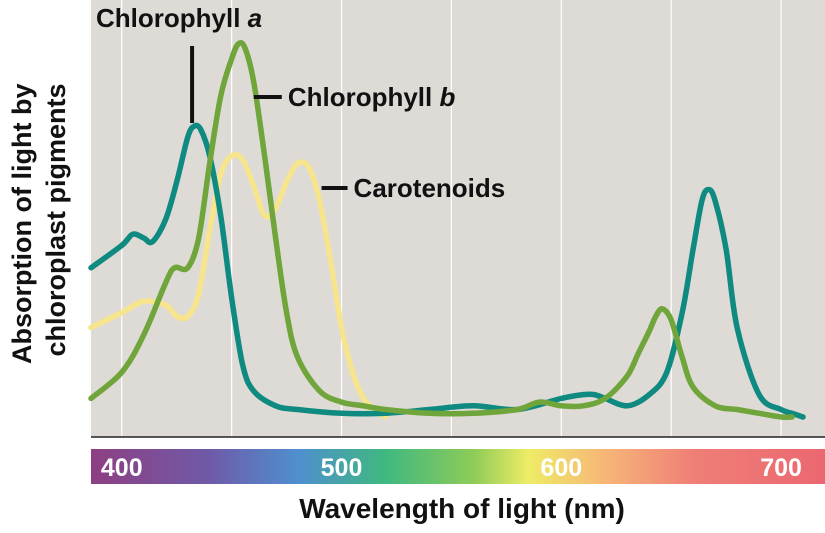  I want to click on x-tick-label-500: 500, so click(342, 468).